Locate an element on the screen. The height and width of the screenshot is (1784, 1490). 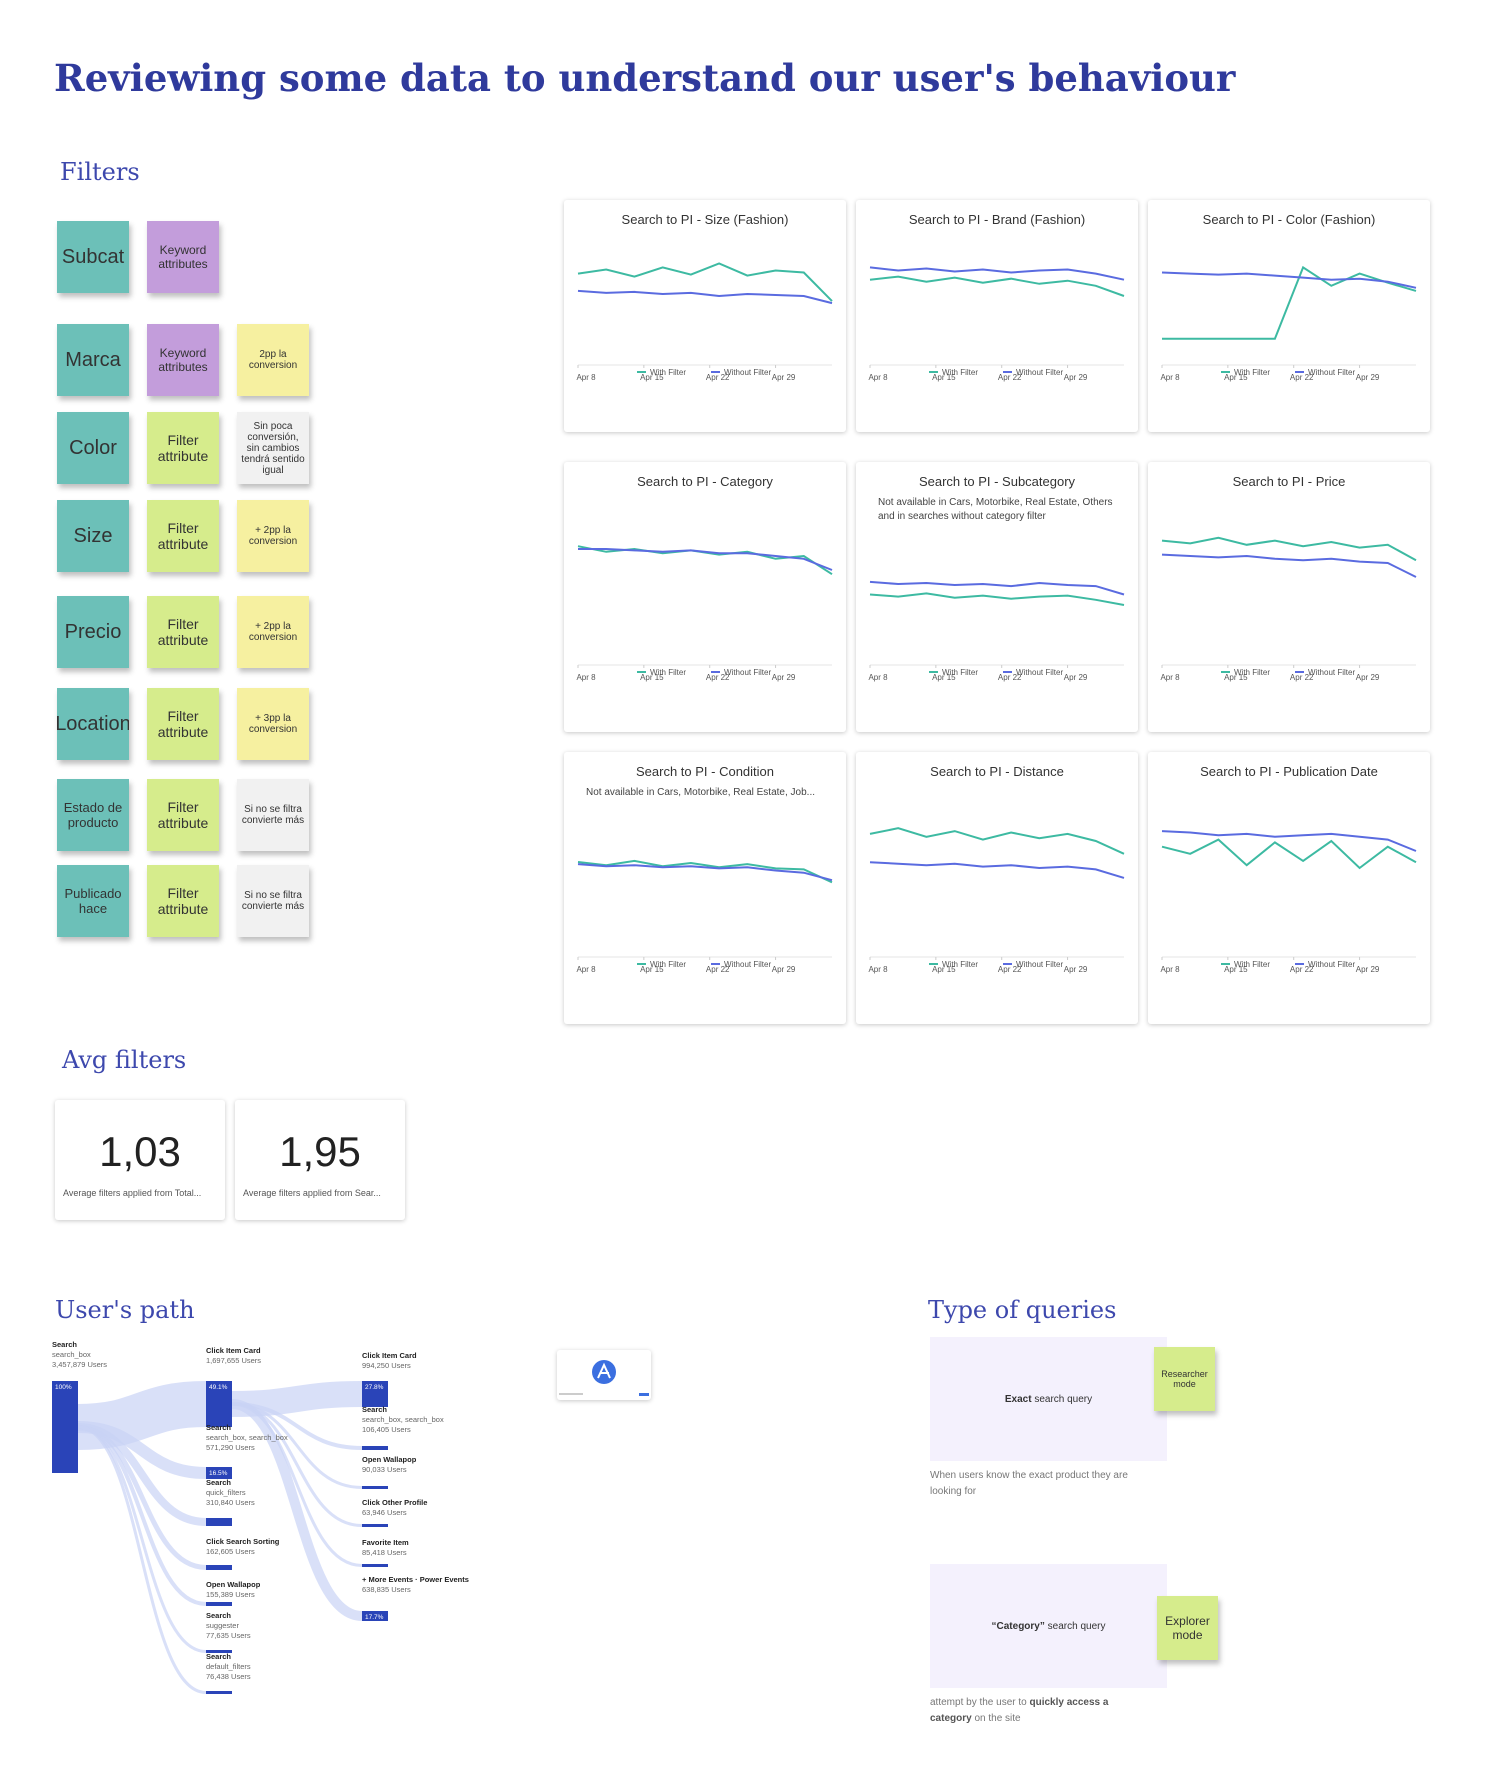
caption-part: on the site is located at coordinates (996, 1718).